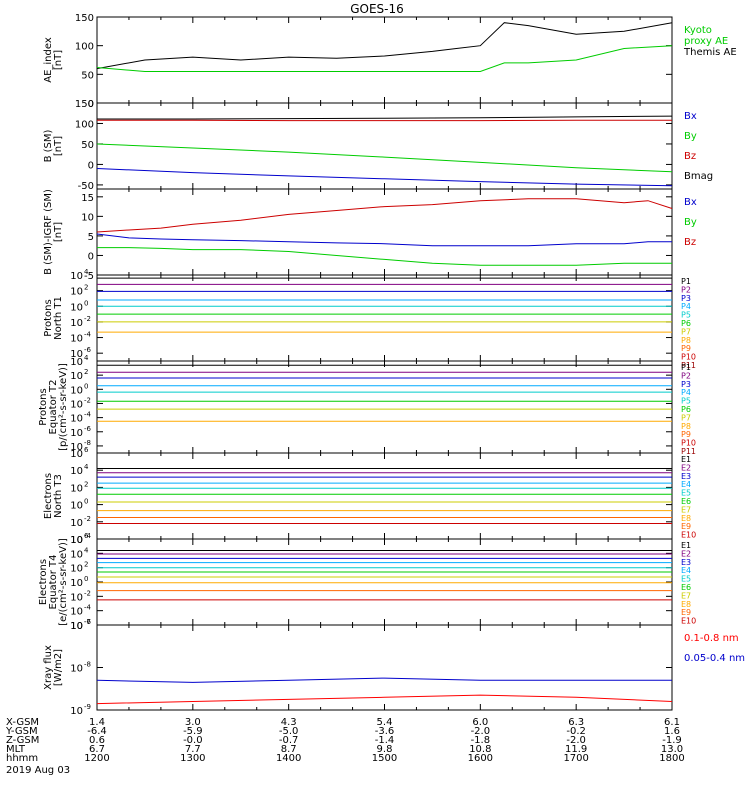 Image resolution: width=750 pixels, height=800 pixels. I want to click on y-tick-label: 100, so click(84, 124).